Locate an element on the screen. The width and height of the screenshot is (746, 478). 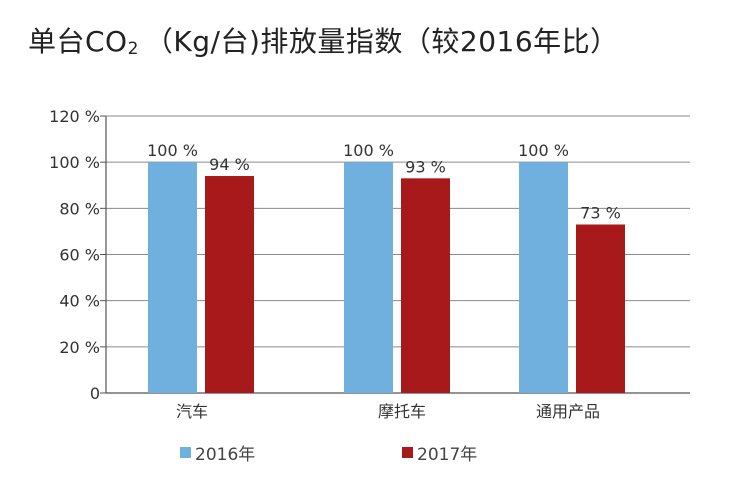
legend-item-2017: 2017年 is located at coordinates (439, 452).